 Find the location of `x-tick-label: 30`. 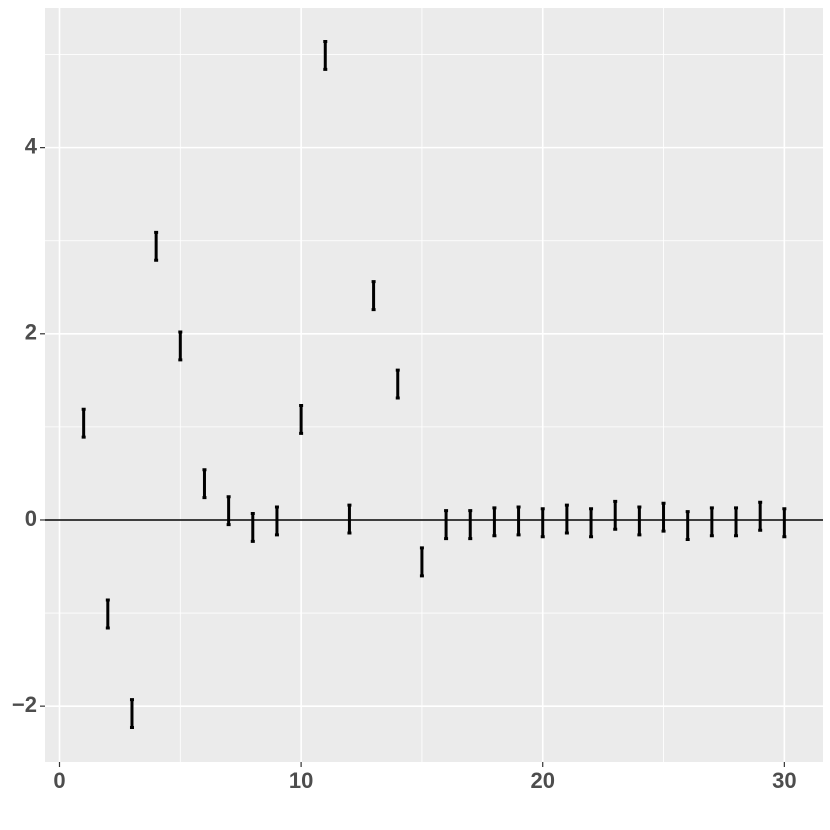

x-tick-label: 30 is located at coordinates (784, 780).